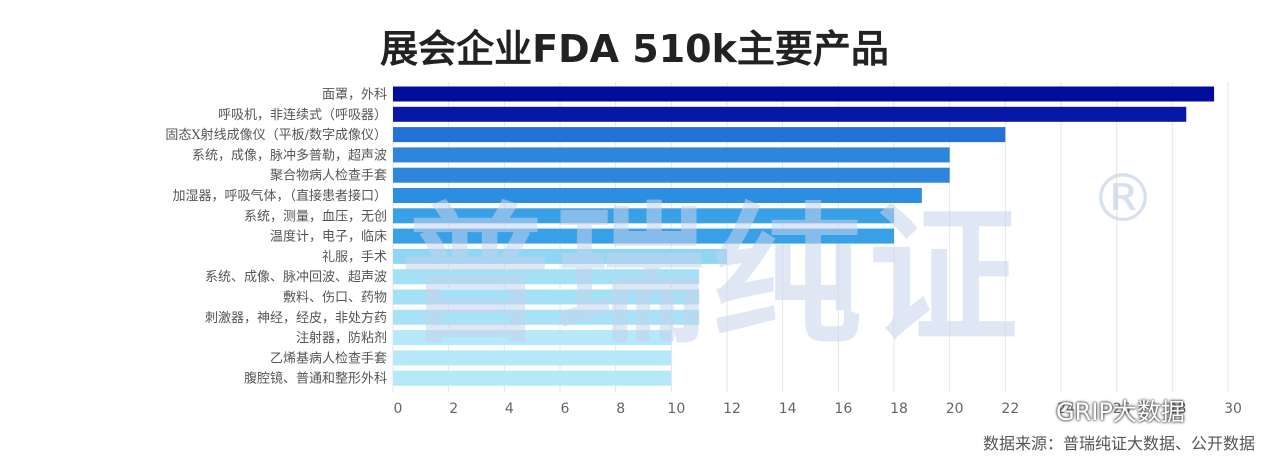 The height and width of the screenshot is (463, 1269). I want to click on category-label: 乙烯基病人检查手套, so click(328, 358).